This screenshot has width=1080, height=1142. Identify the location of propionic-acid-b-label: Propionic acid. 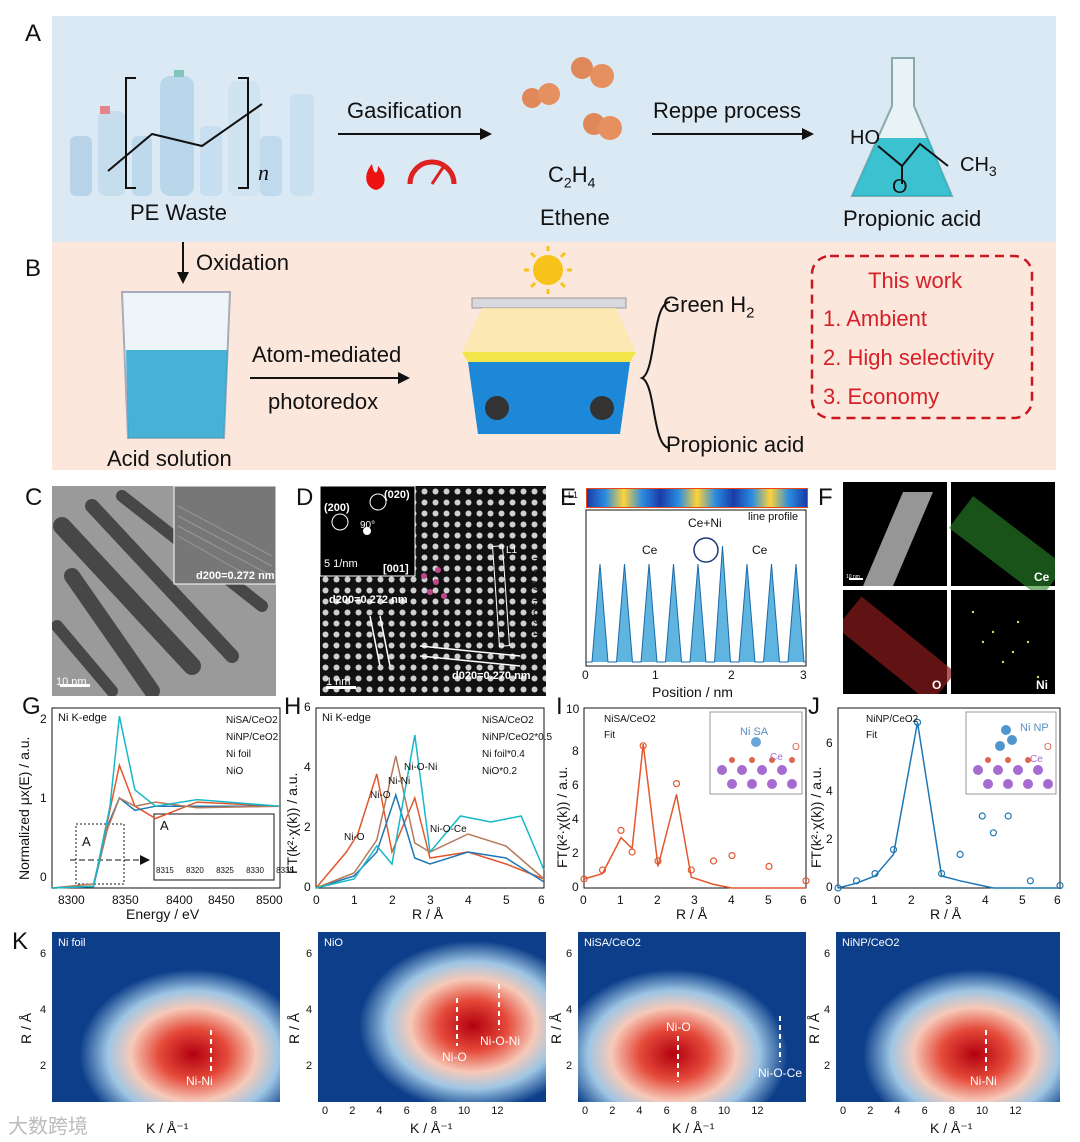
(735, 444).